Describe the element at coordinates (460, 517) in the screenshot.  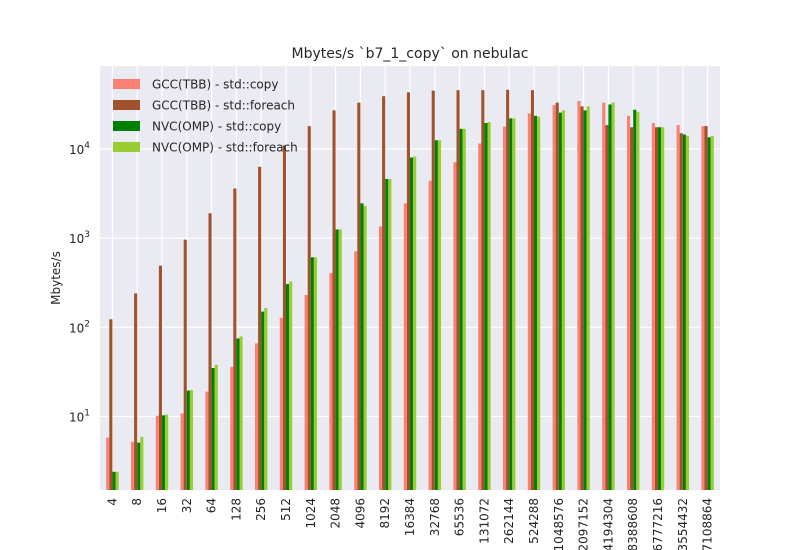
I see `x-tick-label: 65536` at that location.